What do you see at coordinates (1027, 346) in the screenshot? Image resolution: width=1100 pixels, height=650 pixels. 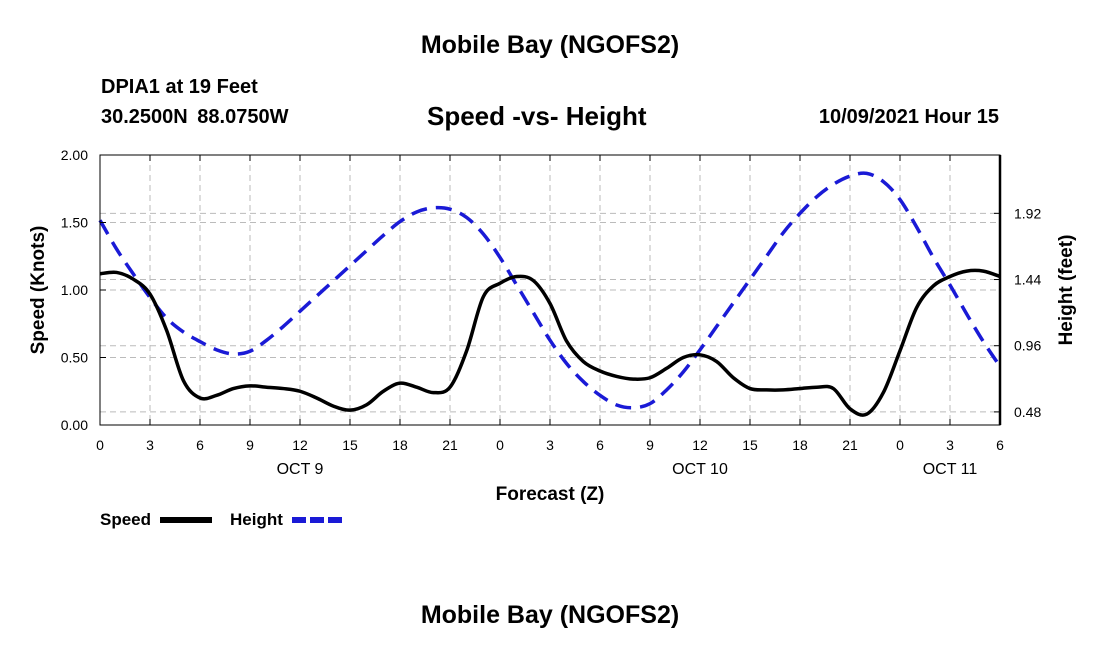 I see `y2-tick-label: 0.96` at bounding box center [1027, 346].